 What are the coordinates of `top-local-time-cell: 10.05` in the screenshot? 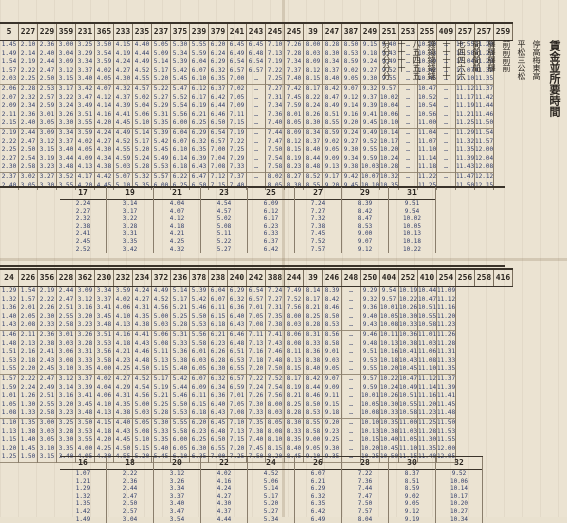 It's located at (412, 226).